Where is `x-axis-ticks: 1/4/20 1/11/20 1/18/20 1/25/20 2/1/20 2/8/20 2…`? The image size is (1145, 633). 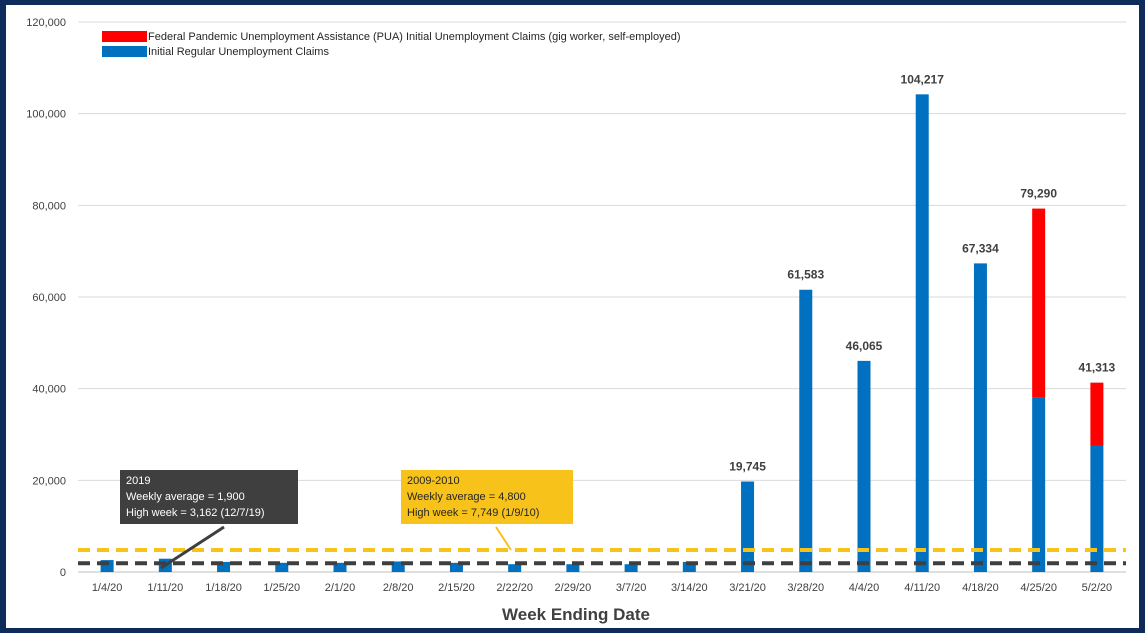 x-axis-ticks: 1/4/20 1/11/20 1/18/20 1/25/20 2/1/20 2/8/20 2… is located at coordinates (602, 588).